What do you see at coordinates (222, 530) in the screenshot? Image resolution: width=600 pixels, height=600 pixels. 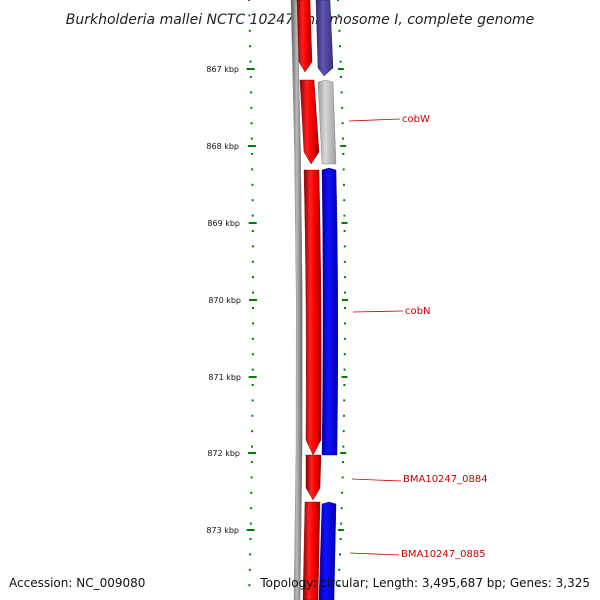 I see `kbp-label: 873 kbp` at bounding box center [222, 530].